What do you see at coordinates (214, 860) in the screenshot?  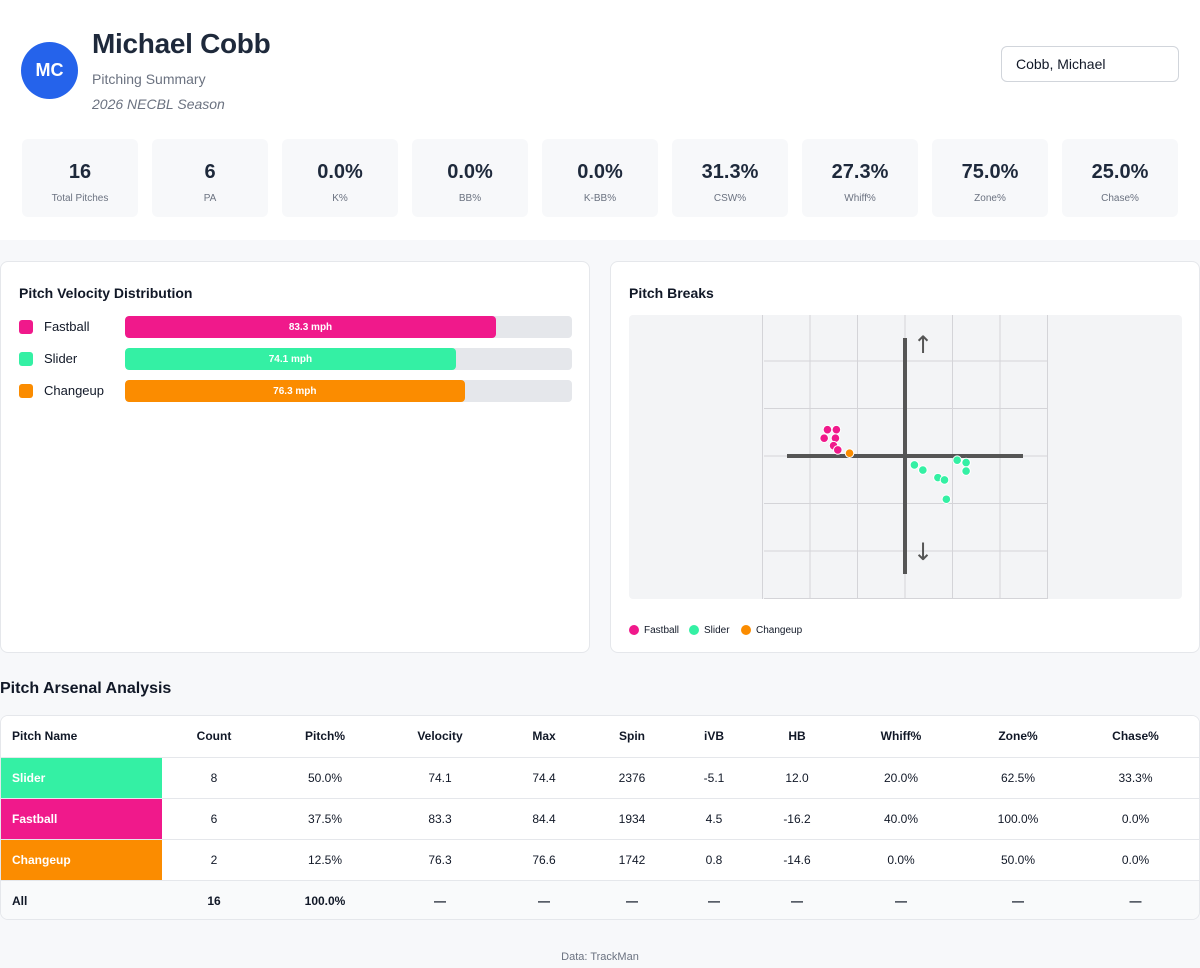 I see `table-cell: 2` at bounding box center [214, 860].